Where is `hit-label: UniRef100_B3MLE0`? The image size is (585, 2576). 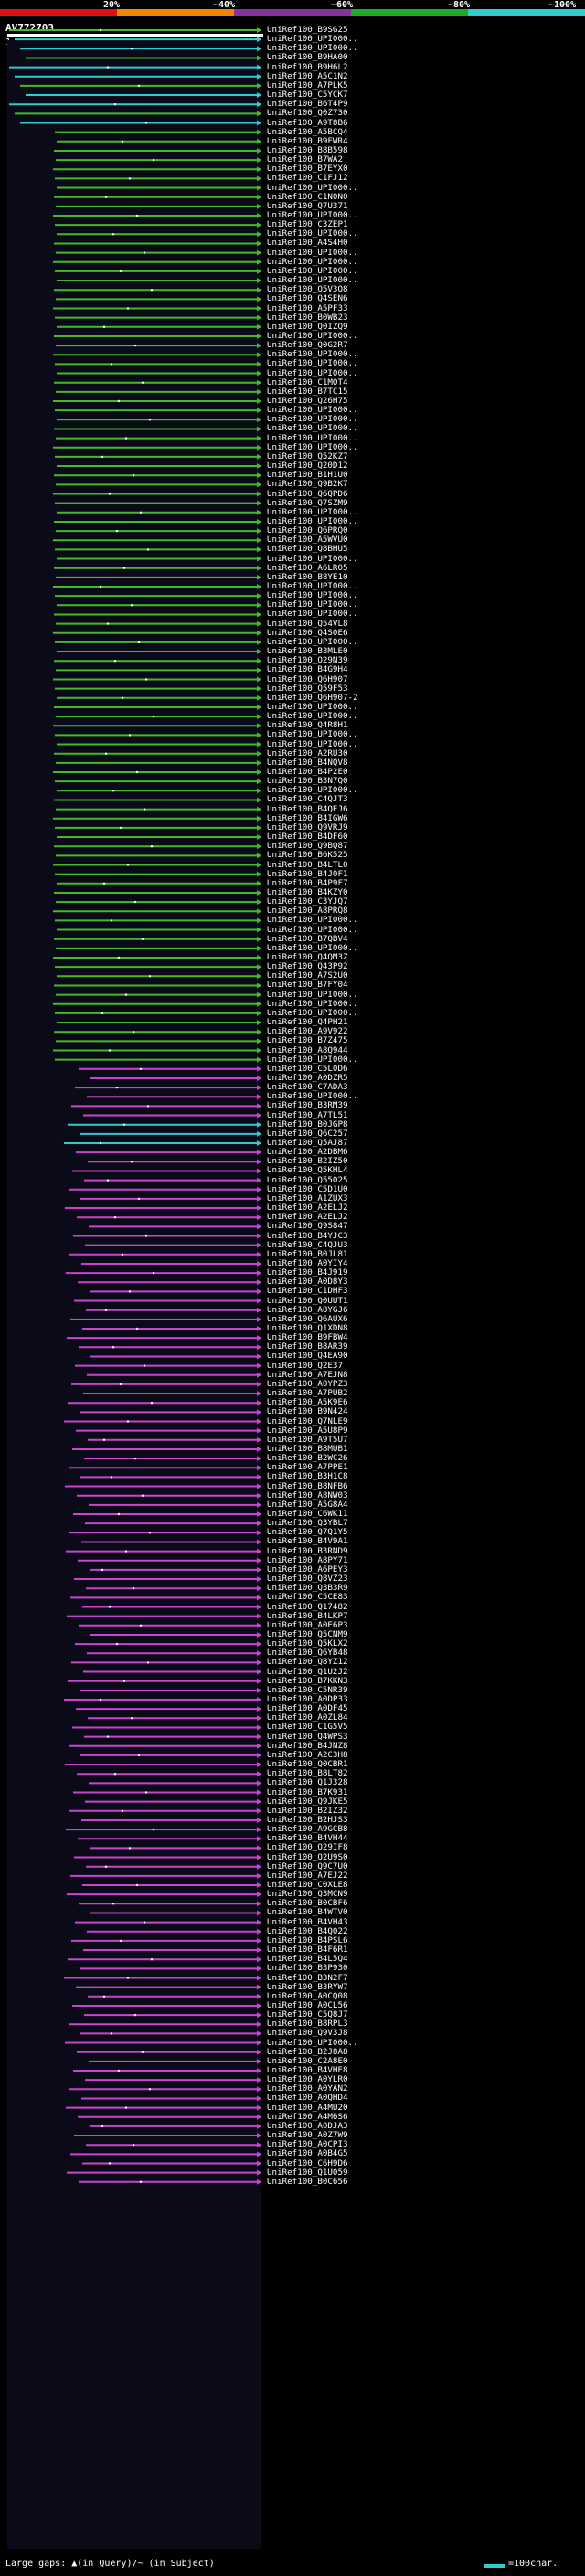
hit-label: UniRef100_B3MLE0 is located at coordinates (308, 651).